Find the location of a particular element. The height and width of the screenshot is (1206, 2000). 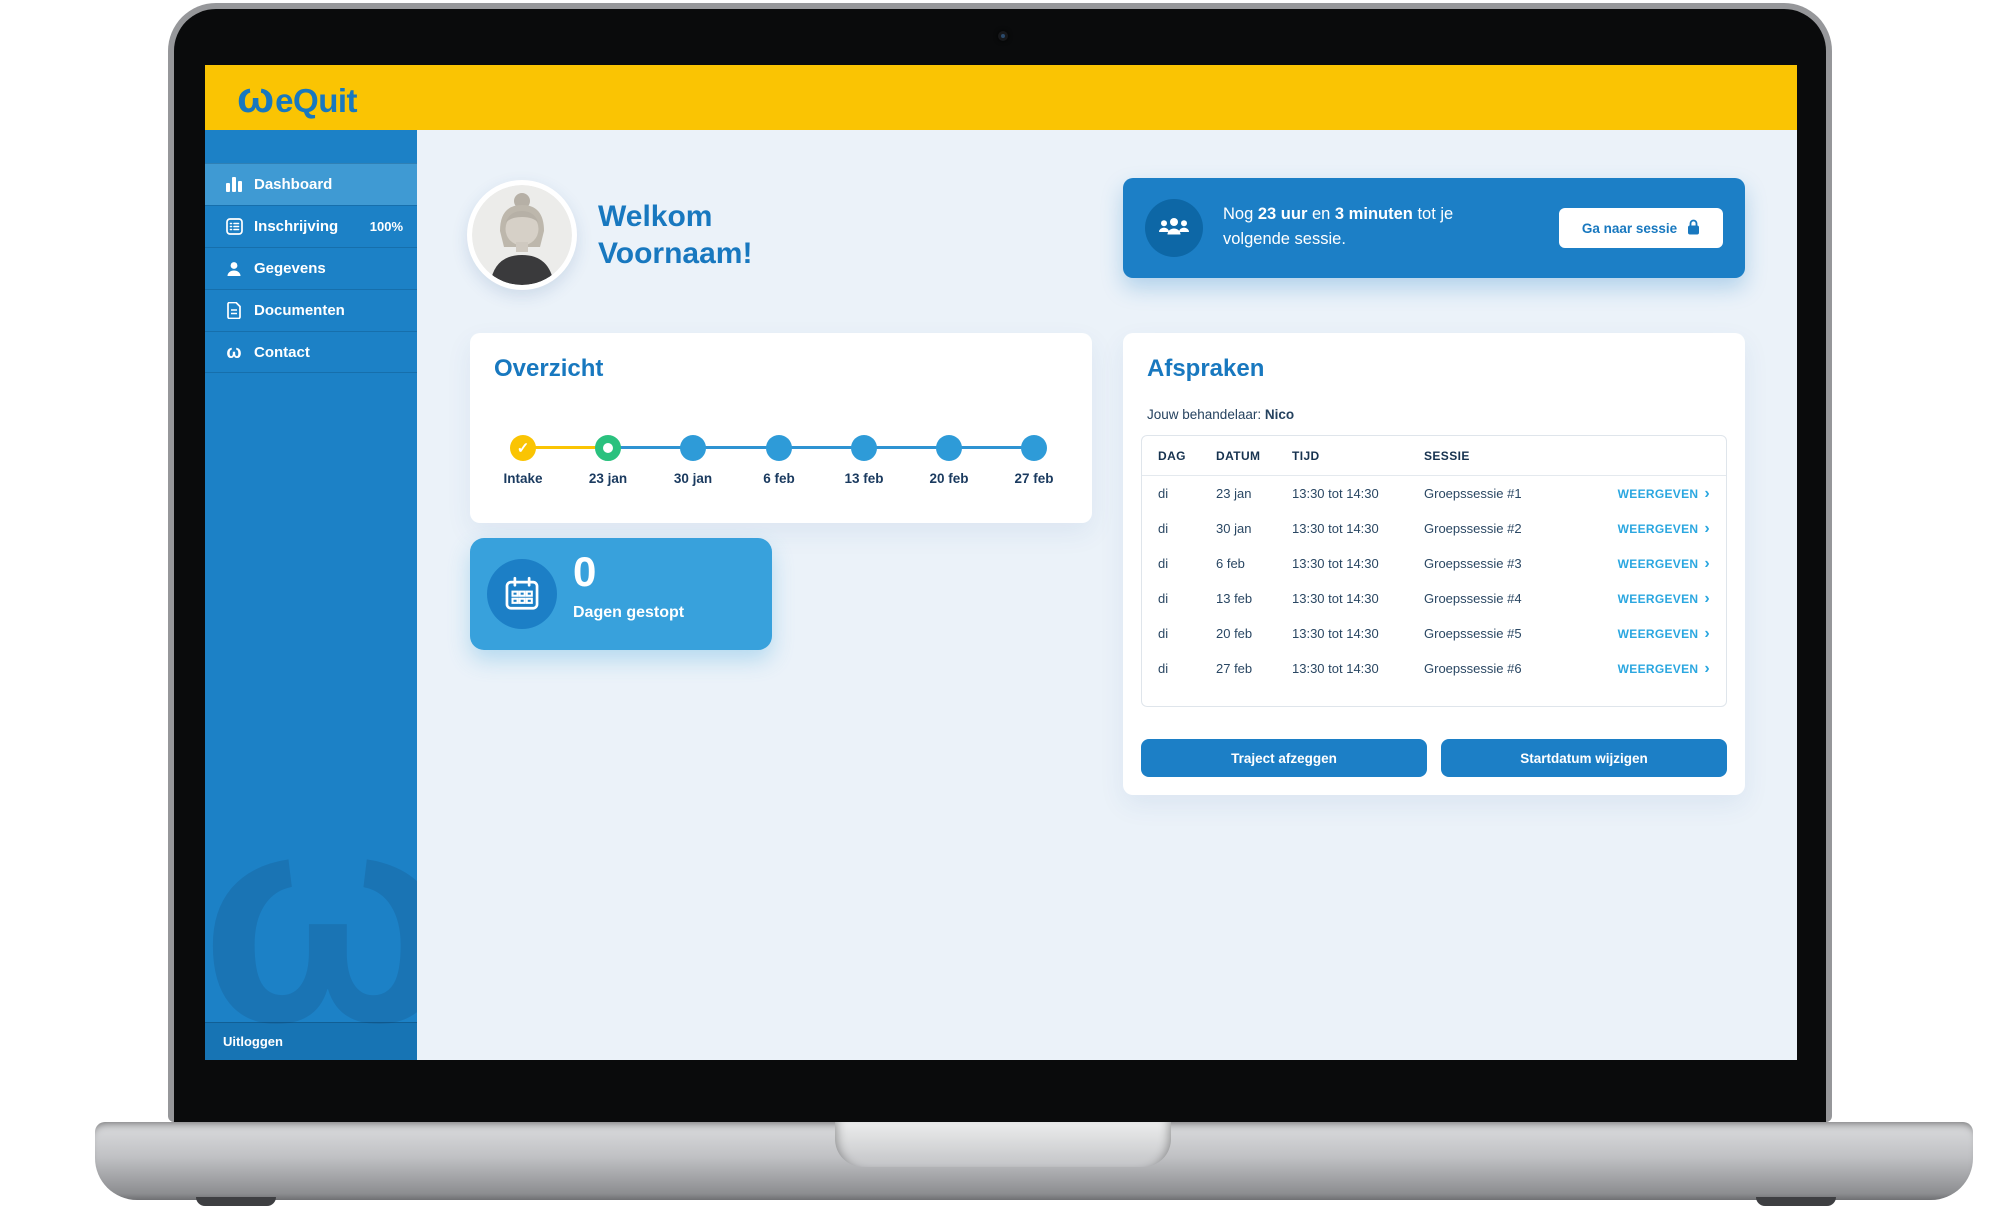

col-dag: DAG is located at coordinates (1172, 455).